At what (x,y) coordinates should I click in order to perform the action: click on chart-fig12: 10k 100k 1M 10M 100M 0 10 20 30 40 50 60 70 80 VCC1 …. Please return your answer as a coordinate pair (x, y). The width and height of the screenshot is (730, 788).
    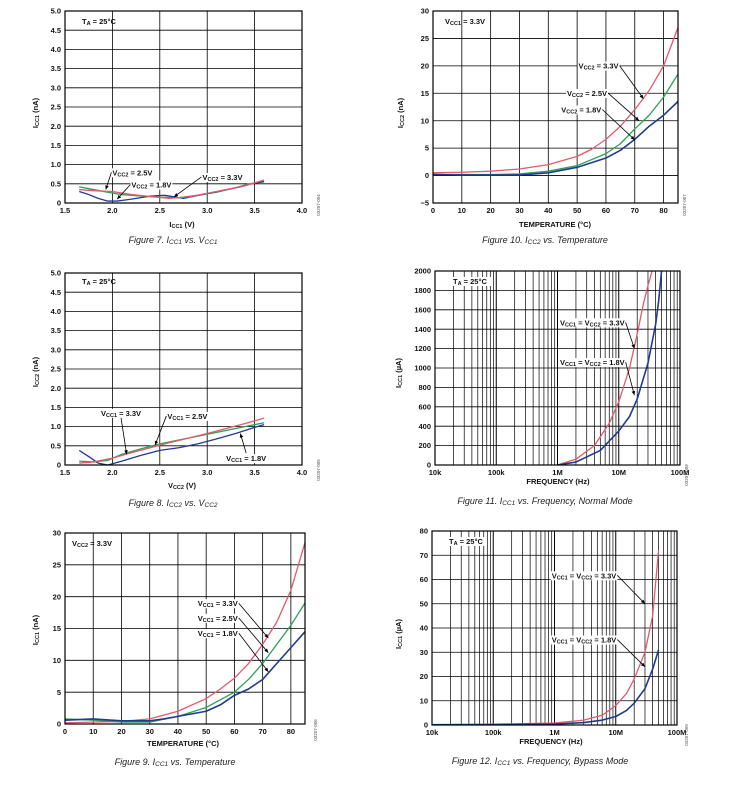
    Looking at the image, I should click on (549, 650).